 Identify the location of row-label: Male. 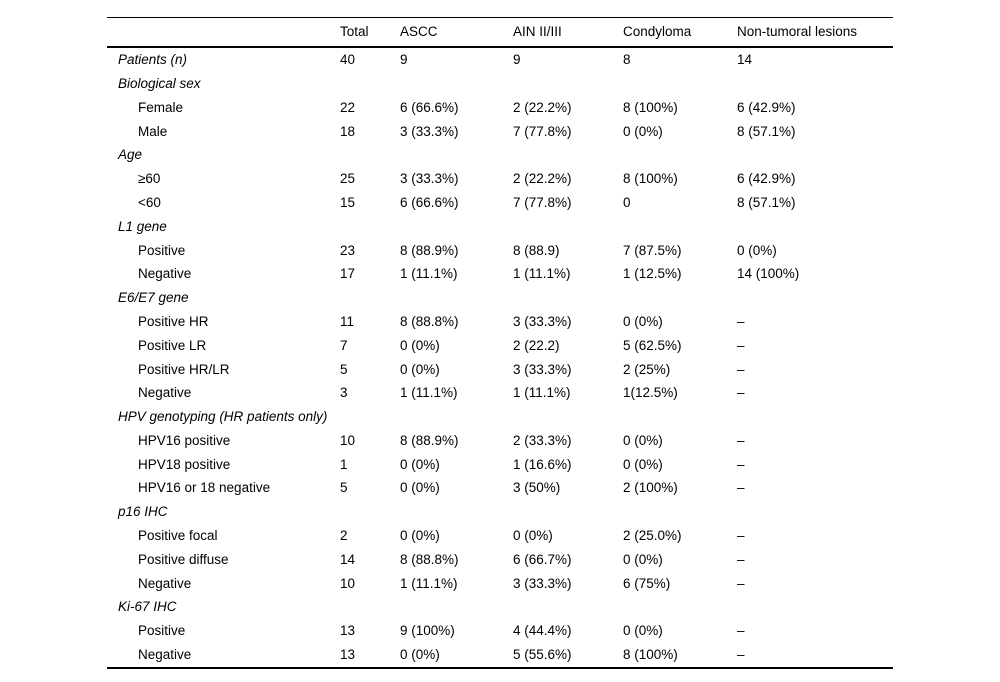
(153, 131).